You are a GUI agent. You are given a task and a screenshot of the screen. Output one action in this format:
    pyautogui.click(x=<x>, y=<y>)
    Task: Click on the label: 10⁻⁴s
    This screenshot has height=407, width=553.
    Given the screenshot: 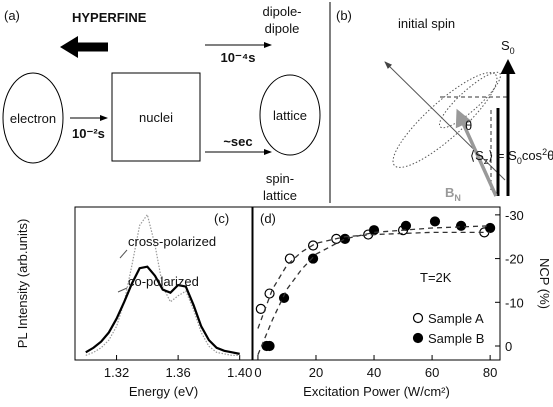 What is the action you would take?
    pyautogui.click(x=238, y=57)
    